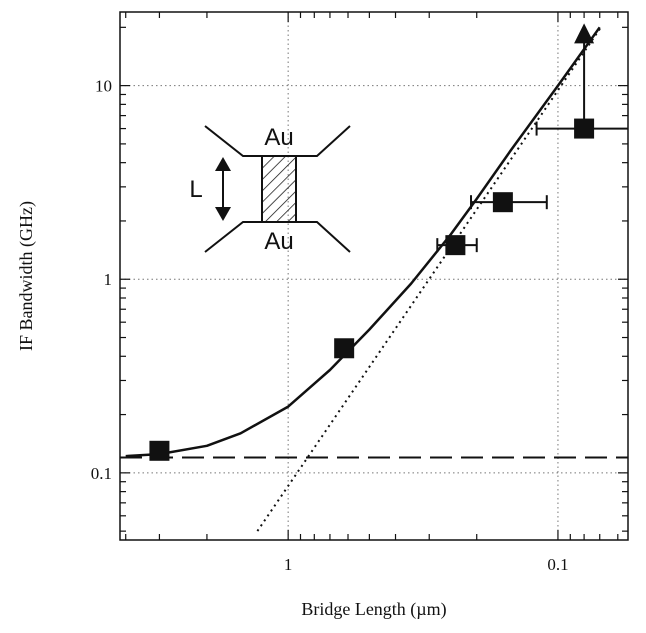 Image resolution: width=646 pixels, height=633 pixels. Describe the element at coordinates (26, 276) in the screenshot. I see `y-axis-title: IF Bandwidth (GHz)` at that location.